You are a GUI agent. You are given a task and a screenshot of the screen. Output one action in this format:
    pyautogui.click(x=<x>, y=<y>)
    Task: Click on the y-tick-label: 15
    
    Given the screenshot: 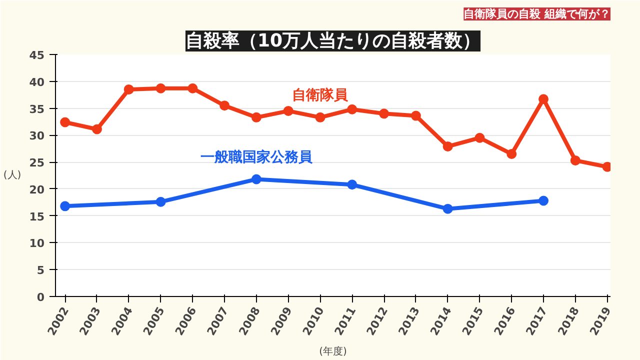 What is the action you would take?
    pyautogui.click(x=37, y=217)
    